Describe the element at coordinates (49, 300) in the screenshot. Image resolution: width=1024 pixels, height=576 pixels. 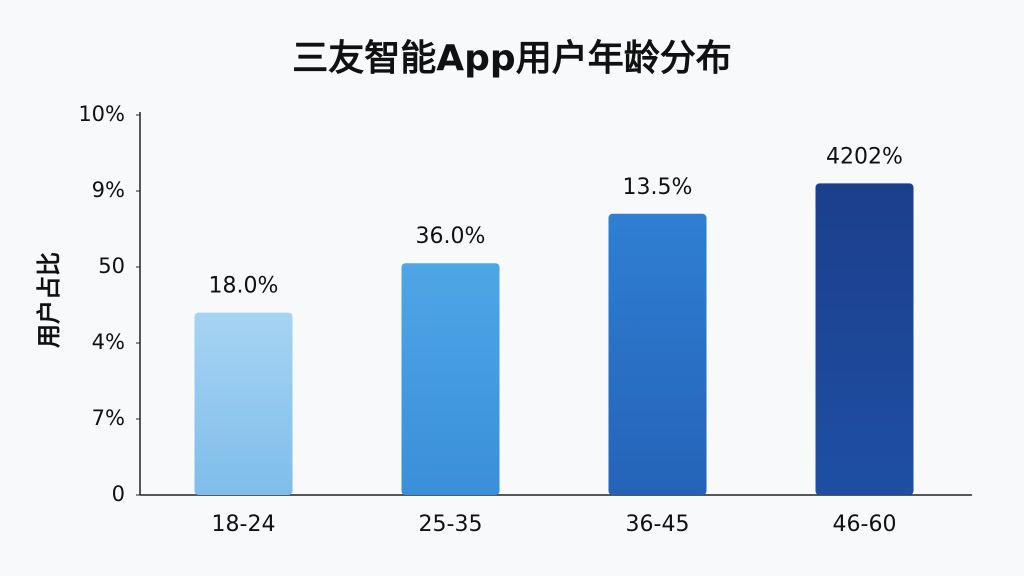
I see `y-axis-label: 用户占比` at that location.